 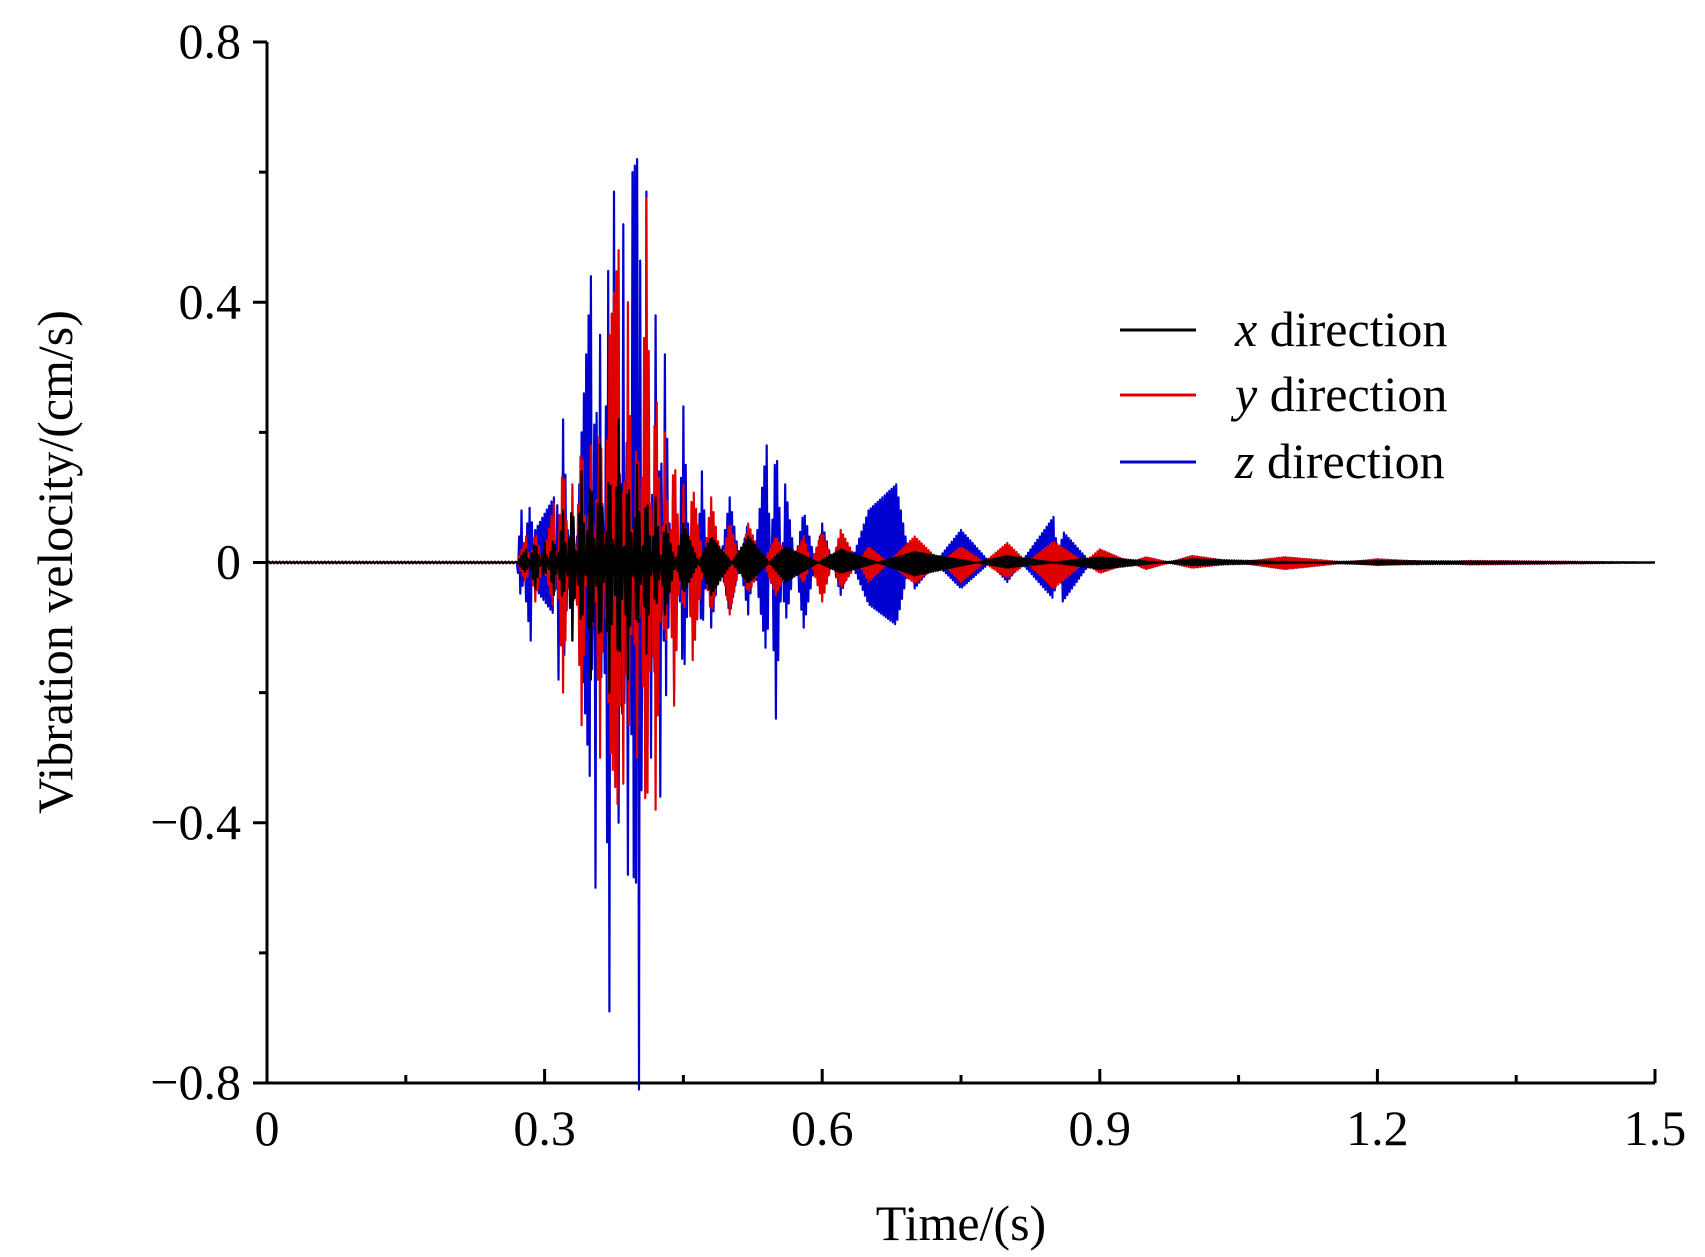 I want to click on legend-variable: y, so click(x=1244, y=394).